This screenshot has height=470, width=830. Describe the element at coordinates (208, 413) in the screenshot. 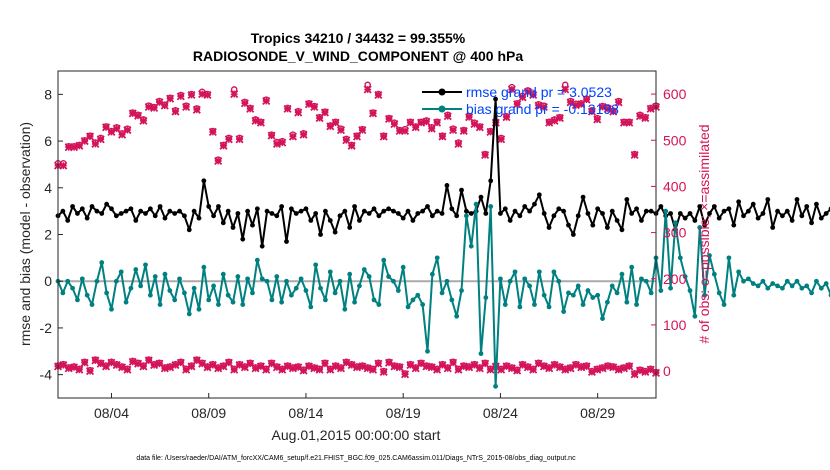

I see `x-tick-label: 08/09` at that location.